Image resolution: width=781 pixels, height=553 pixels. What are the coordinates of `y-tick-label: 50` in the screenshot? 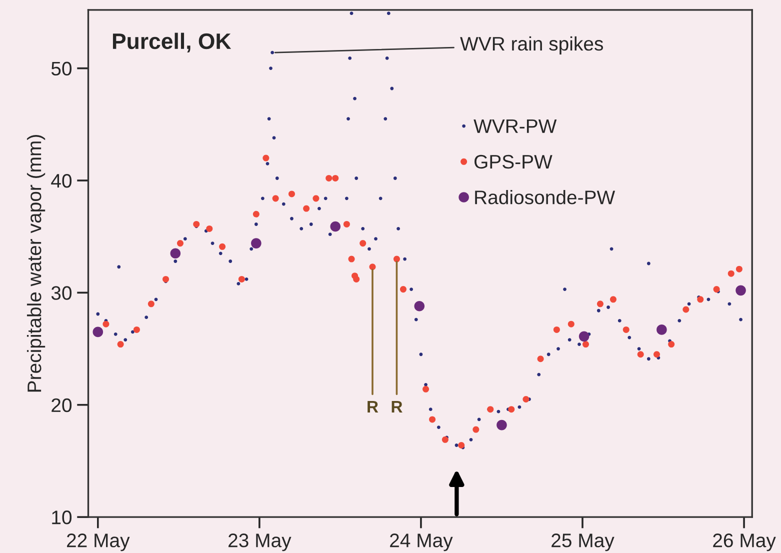 It's located at (61, 69).